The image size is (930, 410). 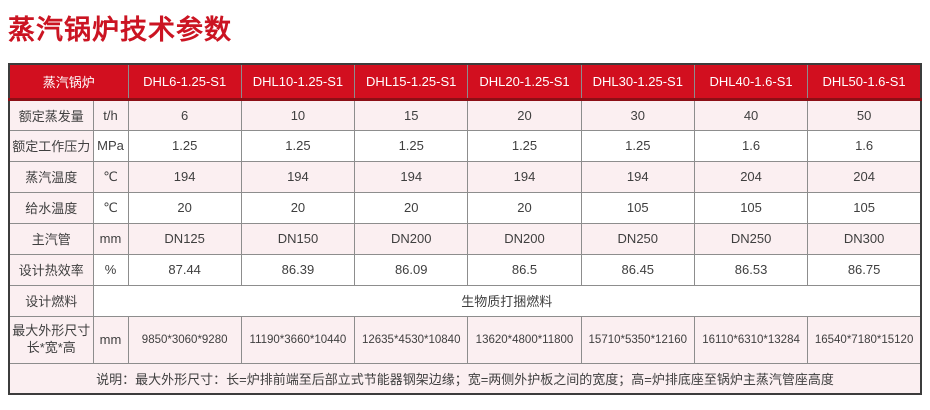 What do you see at coordinates (298, 238) in the screenshot?
I see `cell-value: DN150` at bounding box center [298, 238].